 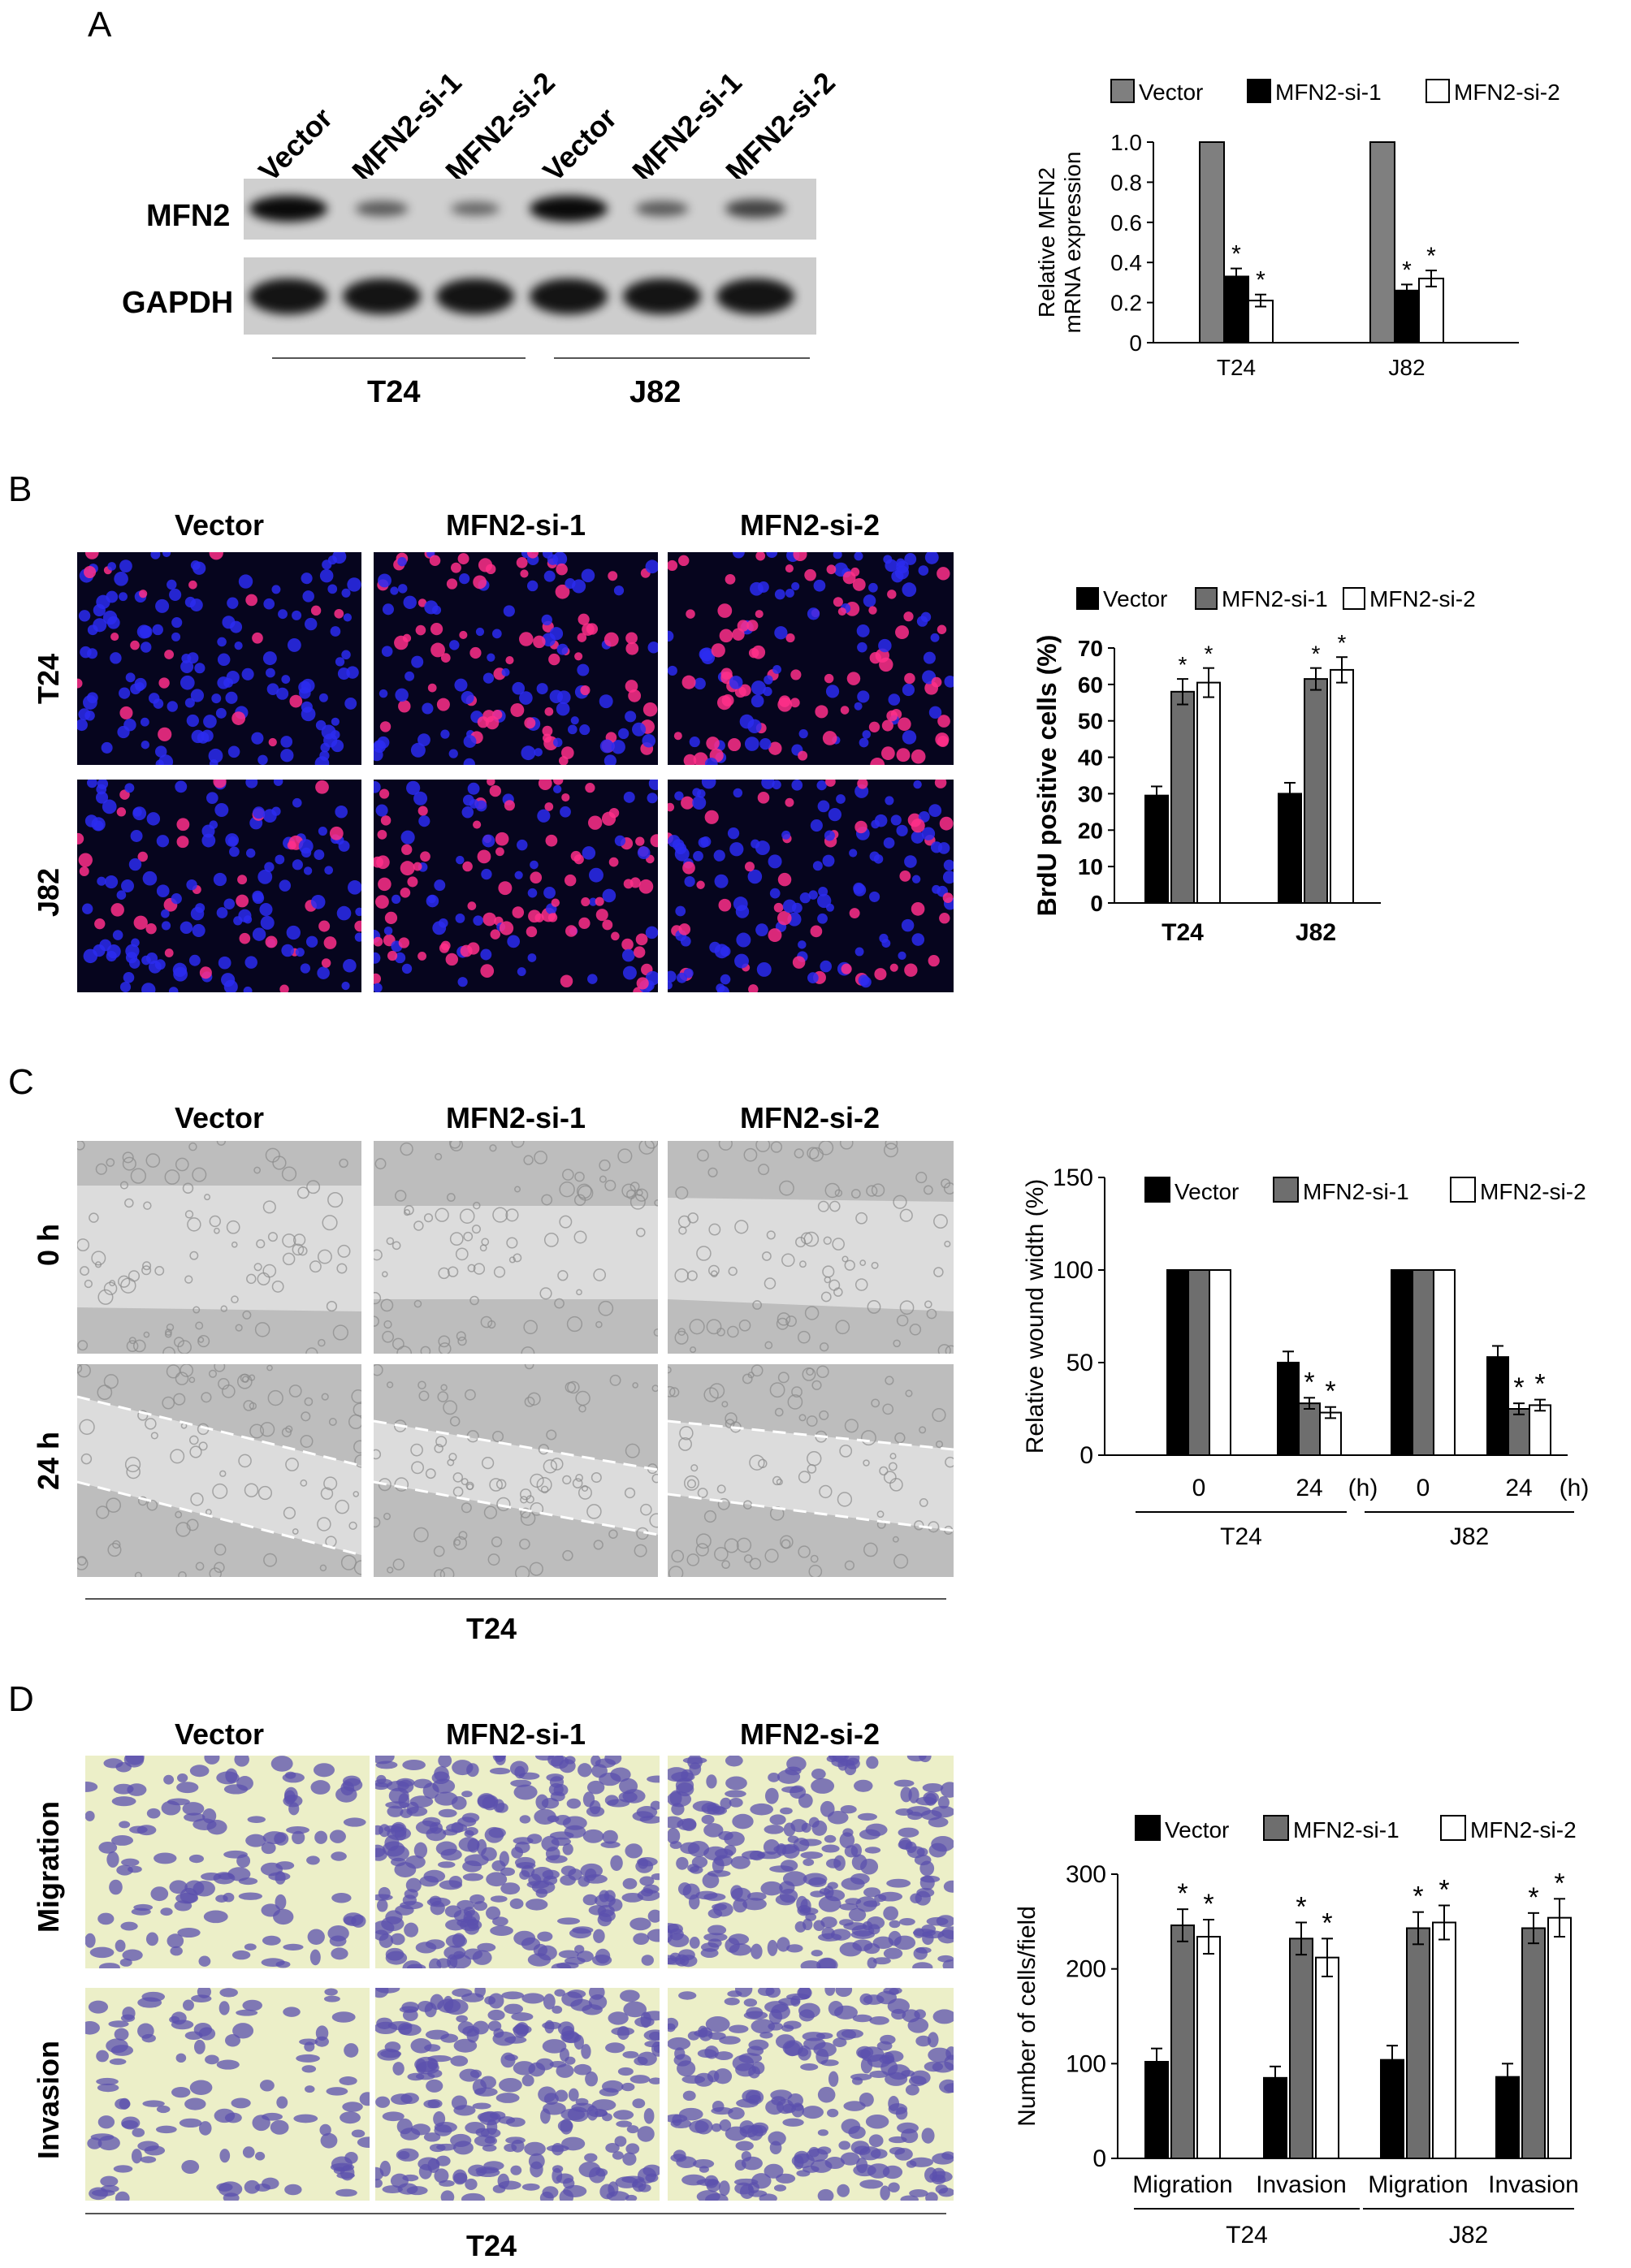 What do you see at coordinates (1259, 91) in the screenshot?
I see `legend-swatch` at bounding box center [1259, 91].